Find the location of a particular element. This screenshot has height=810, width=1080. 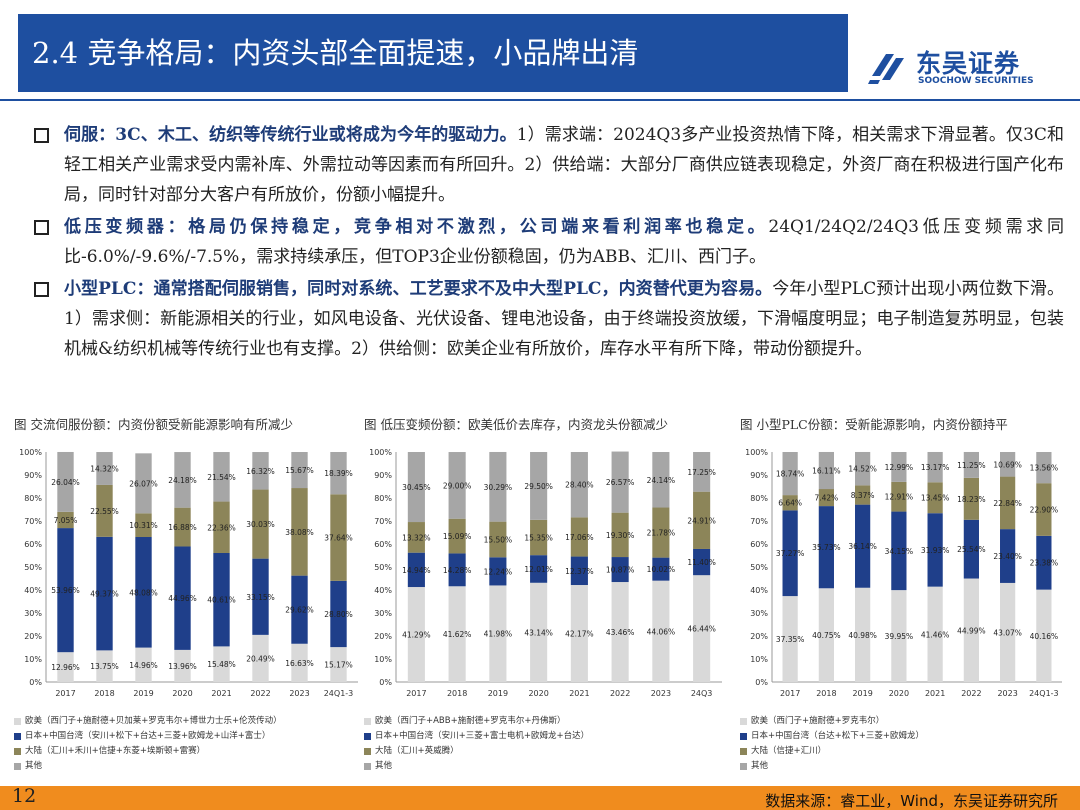

data-label: 14.28% is located at coordinates (457, 570).